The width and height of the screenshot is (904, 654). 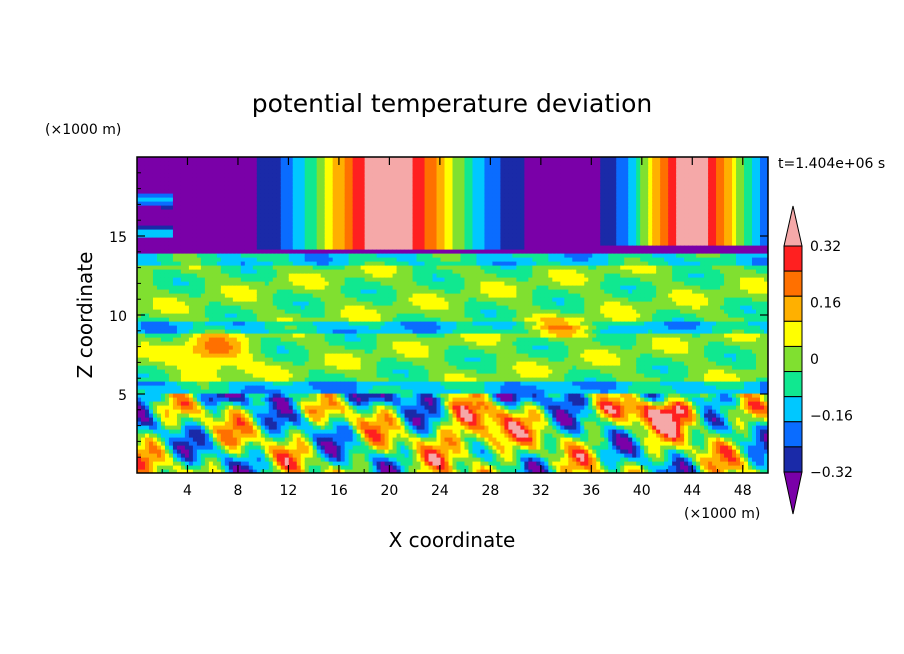 I want to click on colorbar-tick-label: −0.32, so click(x=831, y=473).